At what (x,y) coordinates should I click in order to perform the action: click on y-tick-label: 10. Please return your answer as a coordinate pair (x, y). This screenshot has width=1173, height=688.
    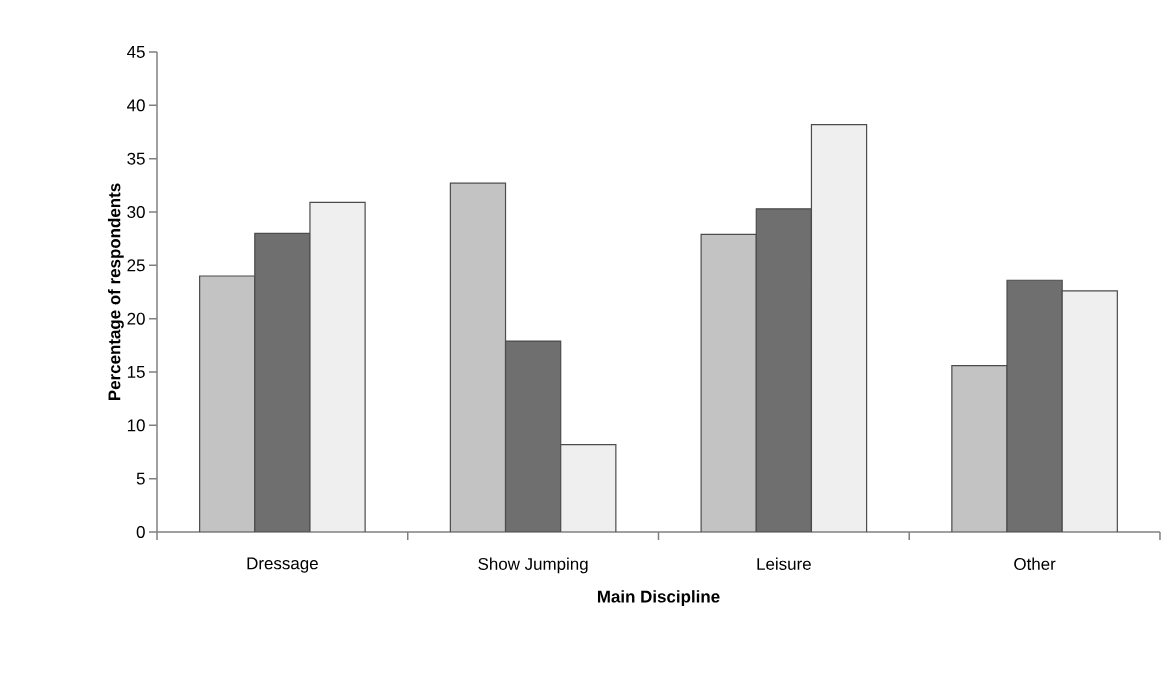
    Looking at the image, I should click on (136, 425).